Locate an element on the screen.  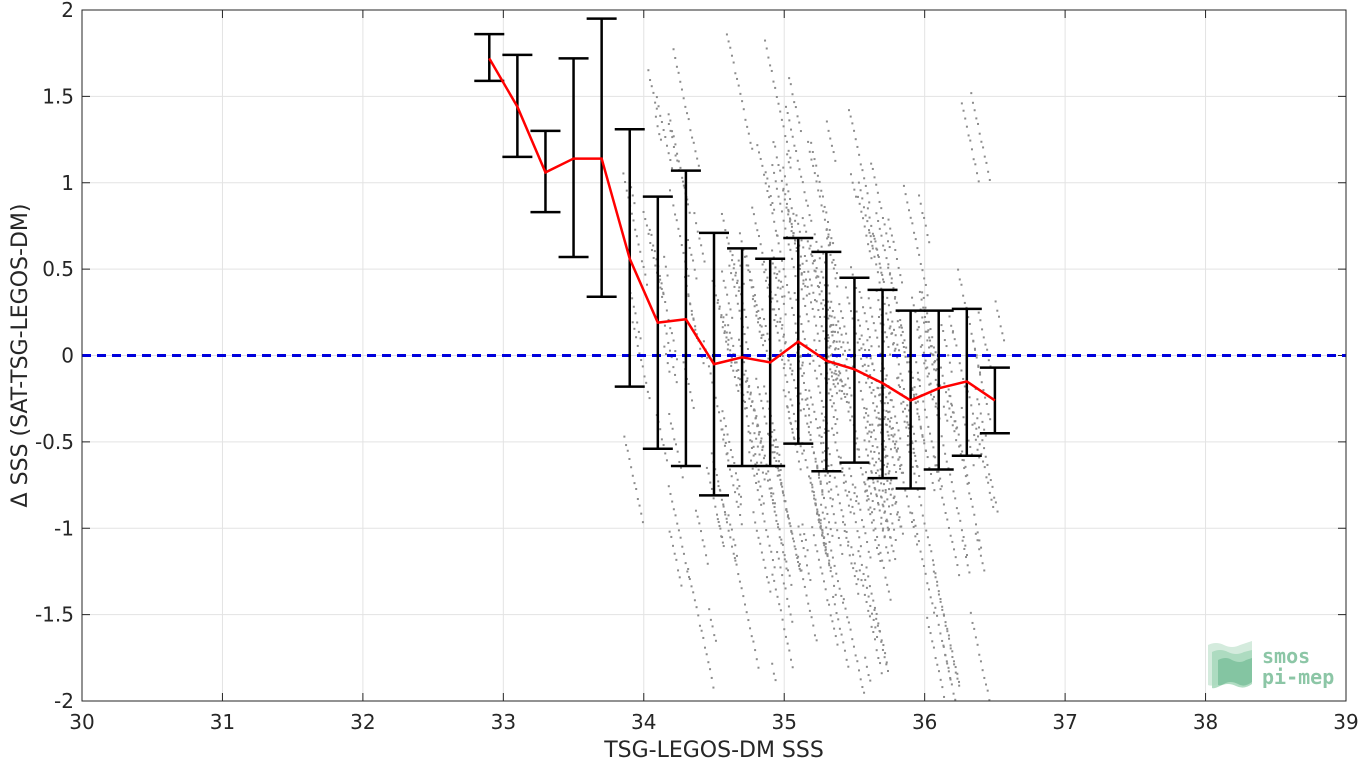
y-tick-label: 1.5 is located at coordinates (58, 96).